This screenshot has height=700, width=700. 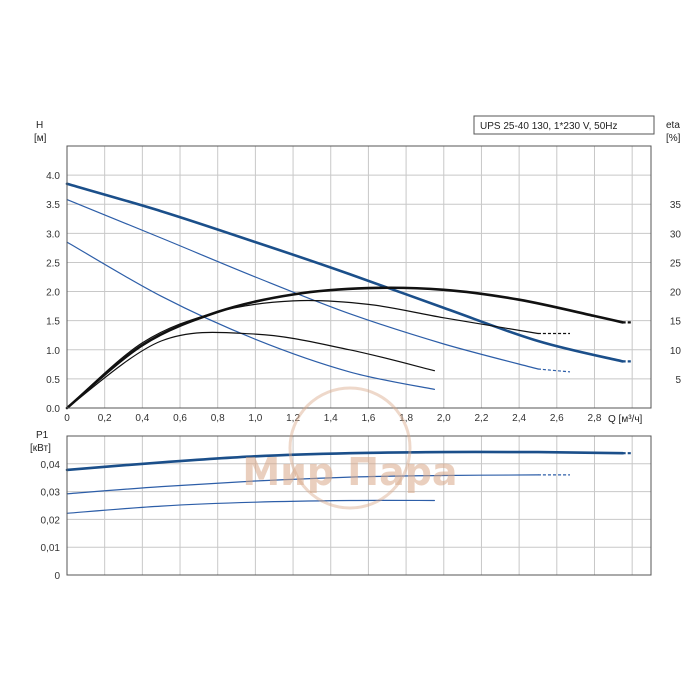 What do you see at coordinates (557, 418) in the screenshot?
I see `x-tick-label: 2,6` at bounding box center [557, 418].